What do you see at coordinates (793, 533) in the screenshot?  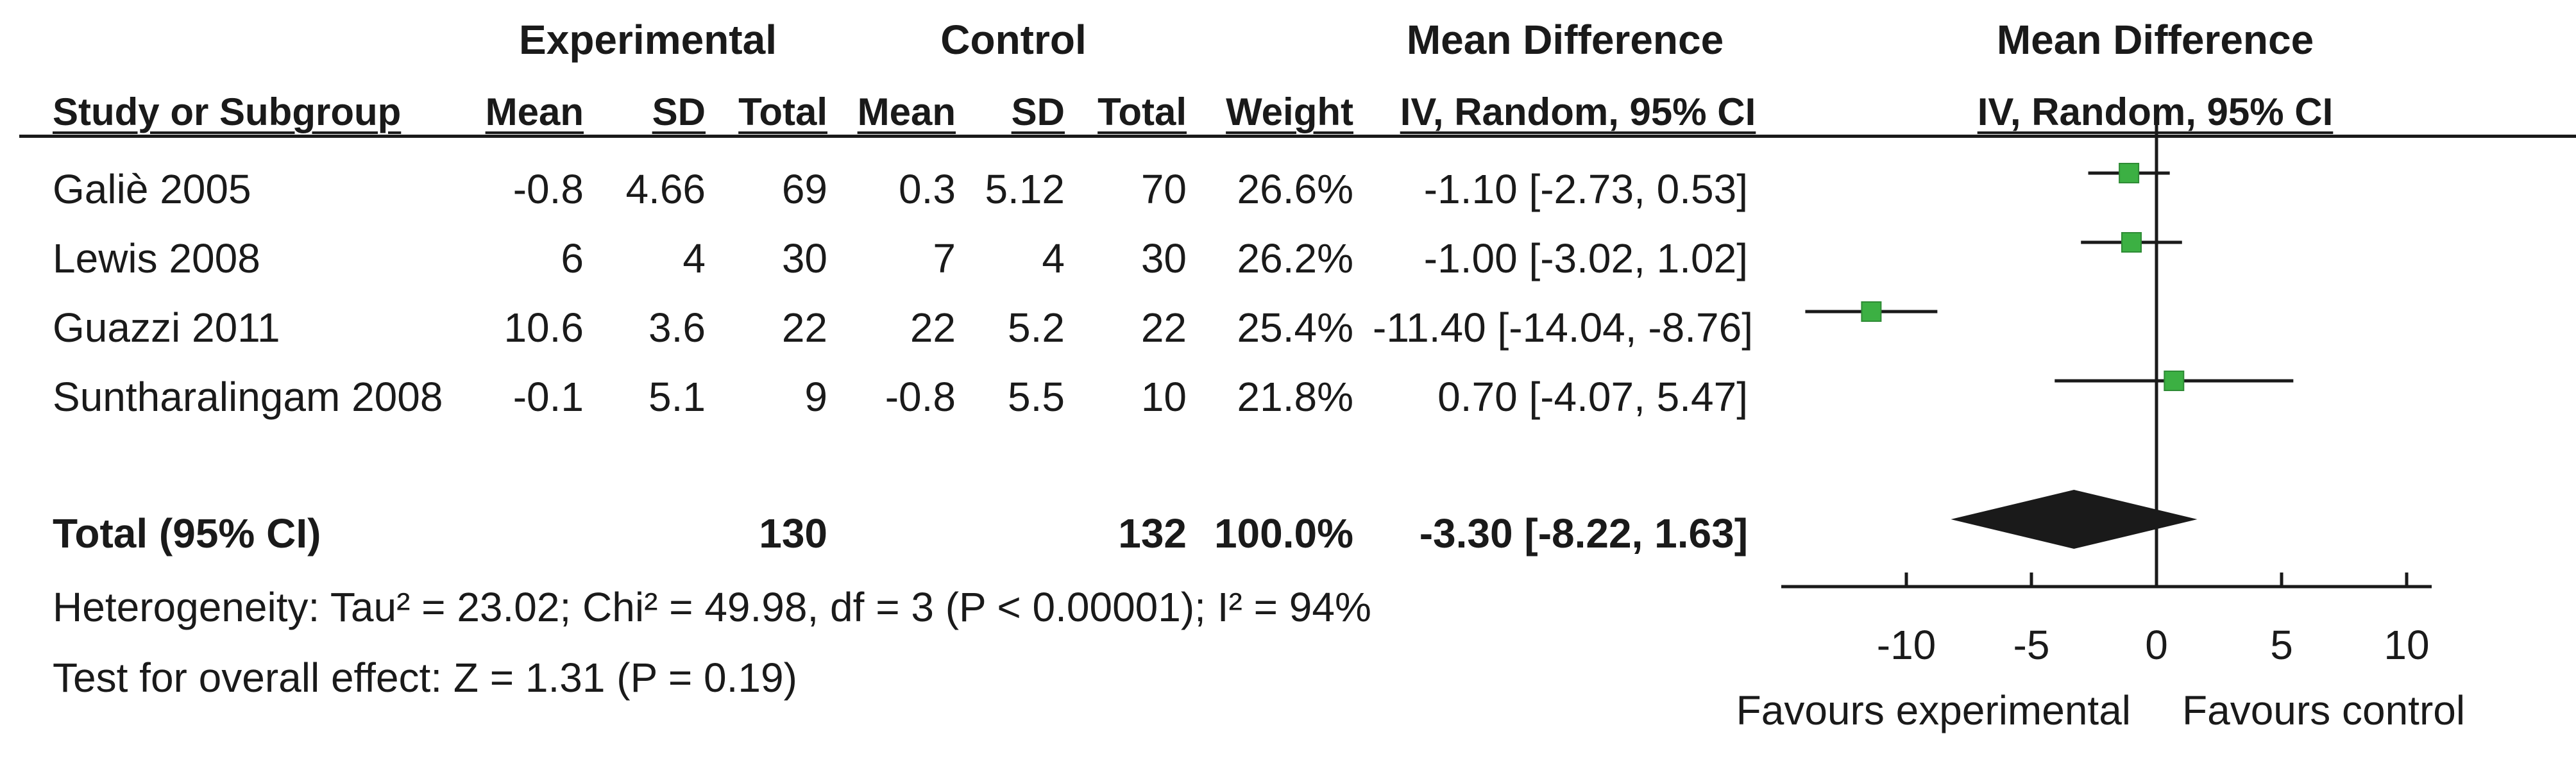 I see `total-e-sum: 130` at bounding box center [793, 533].